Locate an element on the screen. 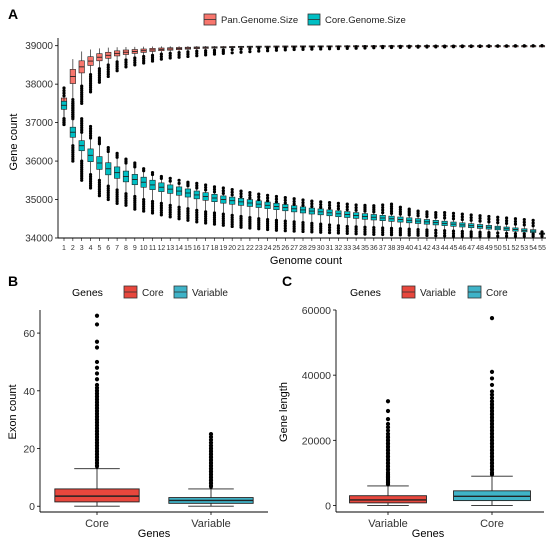 Image resolution: width=550 pixels, height=543 pixels. legend-item-core-genome: Core.Genome.Size is located at coordinates (356, 19).